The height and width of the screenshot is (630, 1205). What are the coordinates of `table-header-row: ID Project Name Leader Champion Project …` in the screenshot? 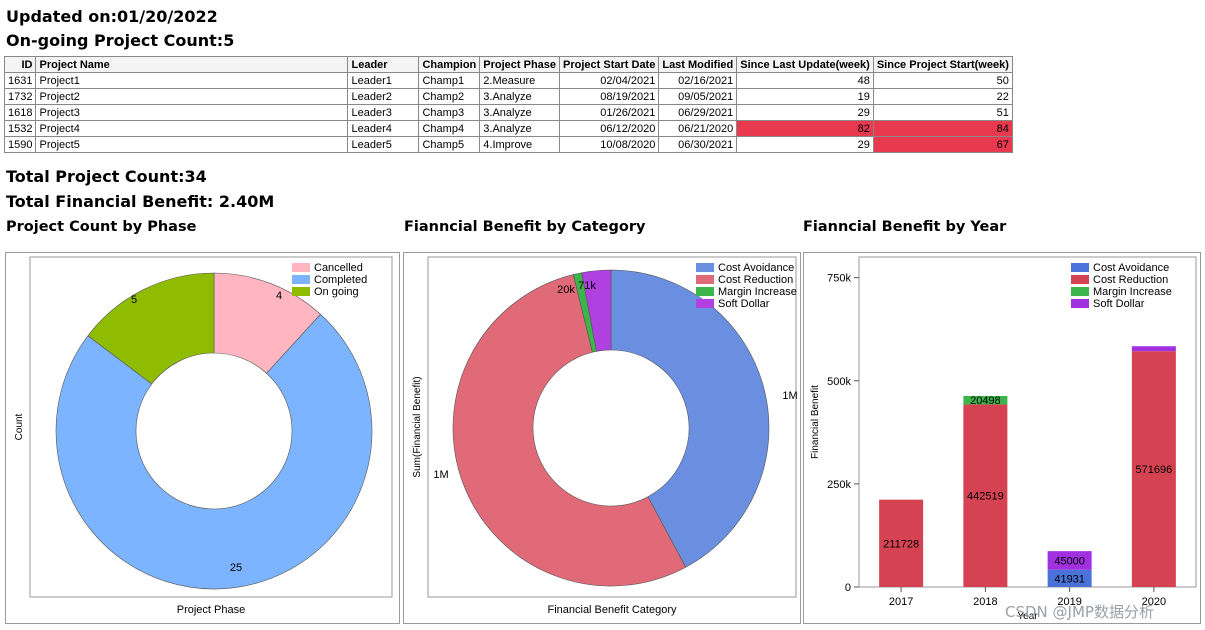 It's located at (508, 64).